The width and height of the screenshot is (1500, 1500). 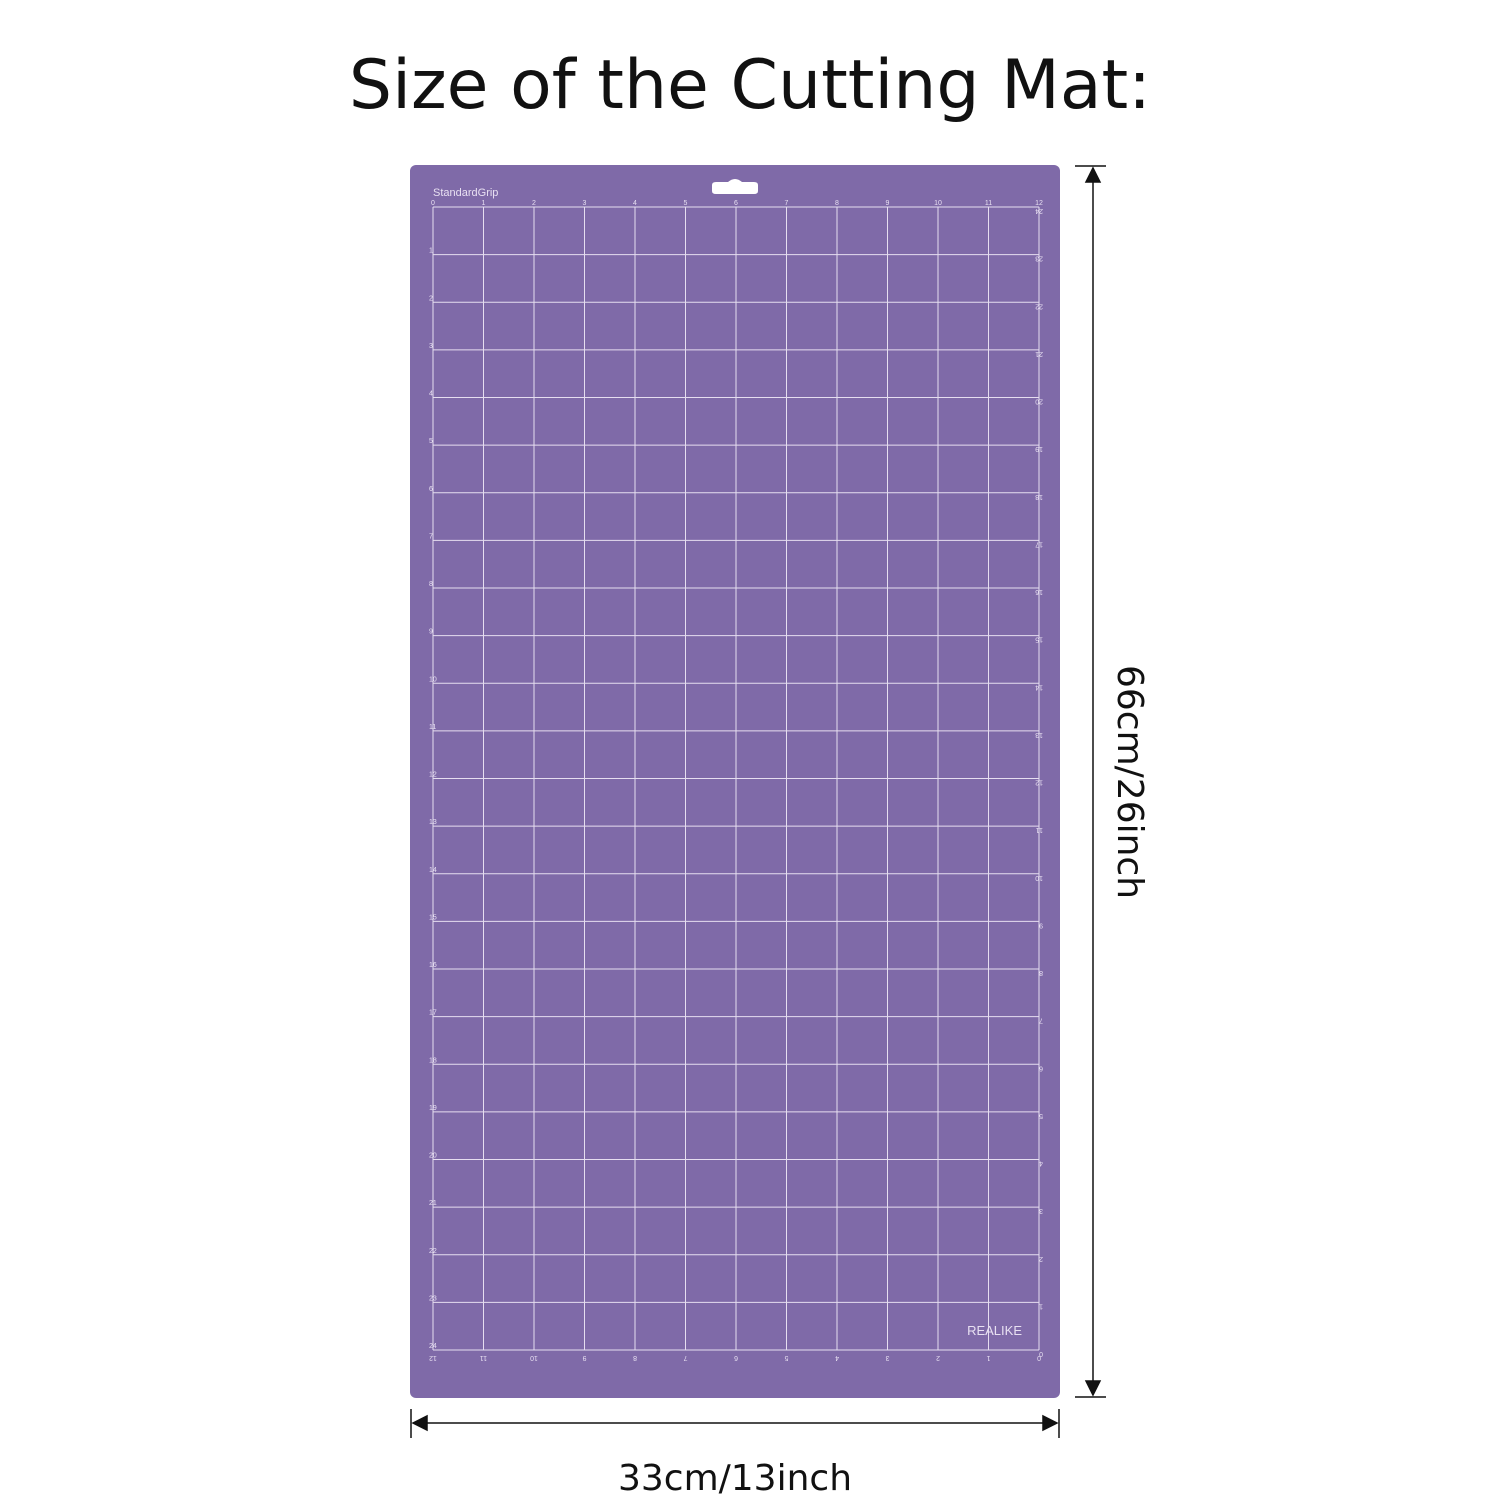 What do you see at coordinates (465, 193) in the screenshot?
I see `grip-label: StandardGrip` at bounding box center [465, 193].